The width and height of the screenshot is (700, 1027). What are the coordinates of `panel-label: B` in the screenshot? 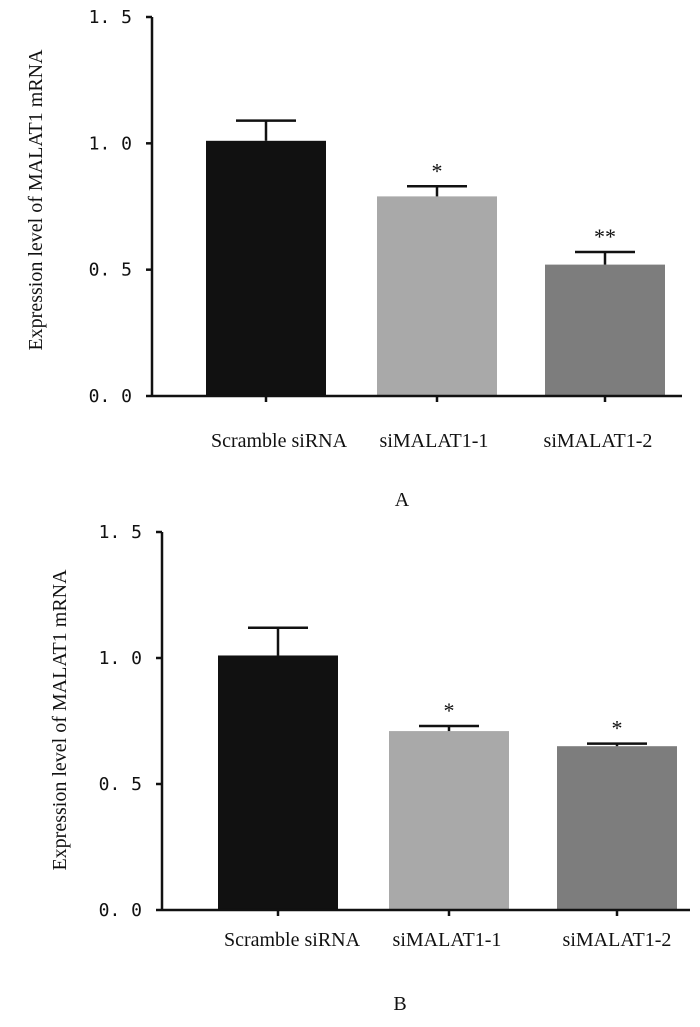 It's located at (399, 1004).